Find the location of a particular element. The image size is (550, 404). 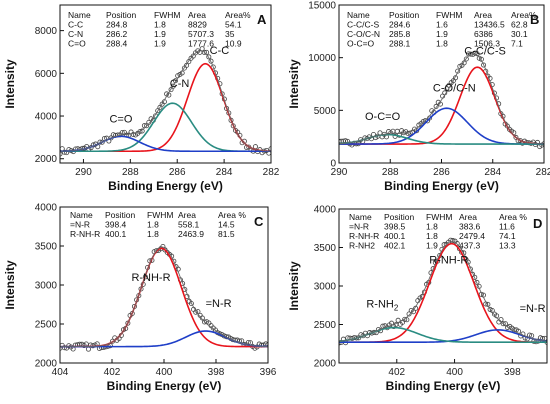

table-cell: =N-R is located at coordinates (80, 225).